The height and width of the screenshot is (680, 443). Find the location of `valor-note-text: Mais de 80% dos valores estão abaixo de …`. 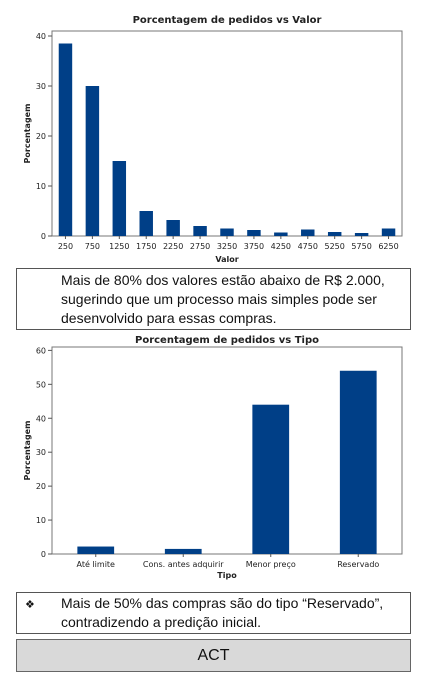

valor-note-text: Mais de 80% dos valores estão abaixo de … is located at coordinates (223, 299).